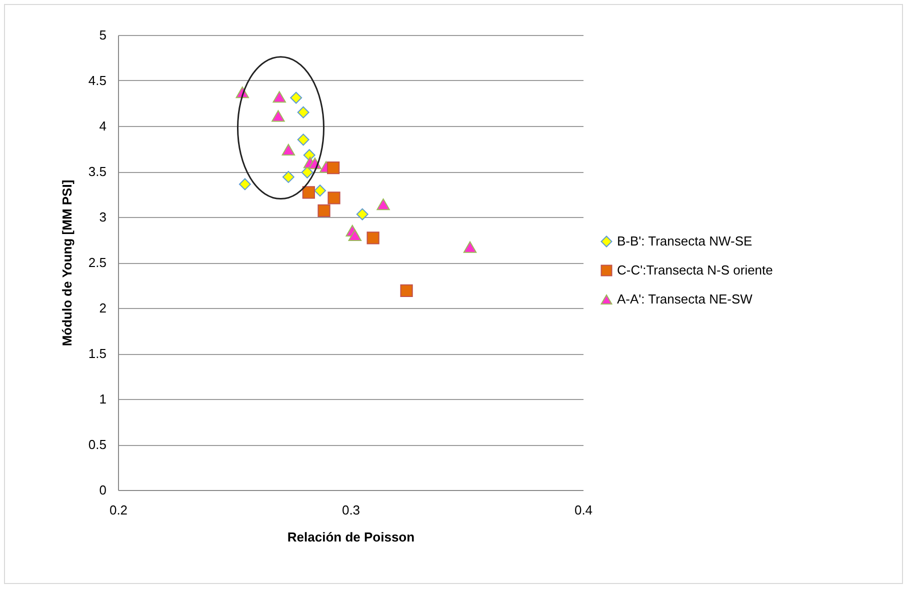 The height and width of the screenshot is (590, 909). I want to click on y-tick-label: 1, so click(102, 399).